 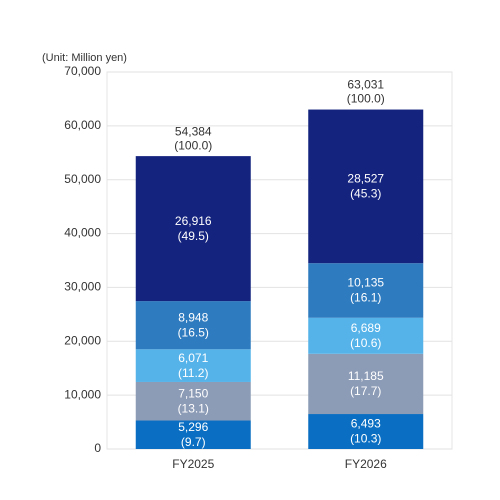 What do you see at coordinates (366, 424) in the screenshot?
I see `value-label: 6,493` at bounding box center [366, 424].